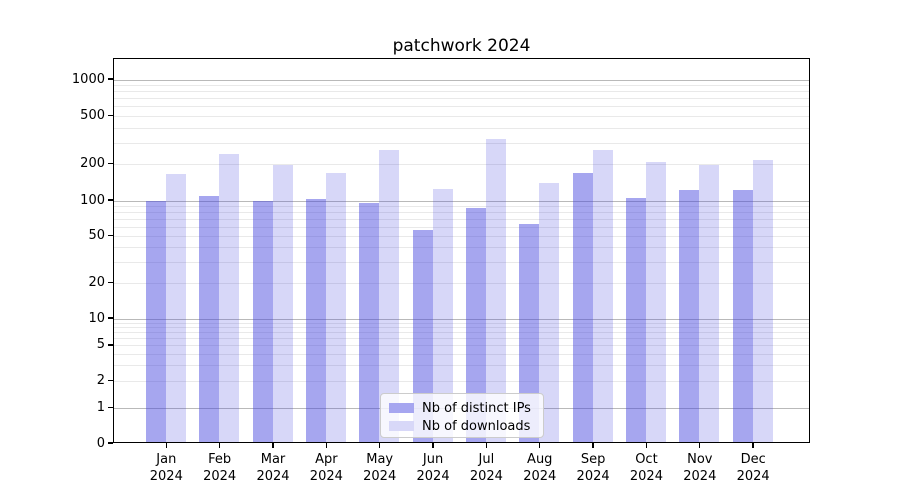  Describe the element at coordinates (593, 468) in the screenshot. I see `x-tick-label: Sep 2024` at that location.